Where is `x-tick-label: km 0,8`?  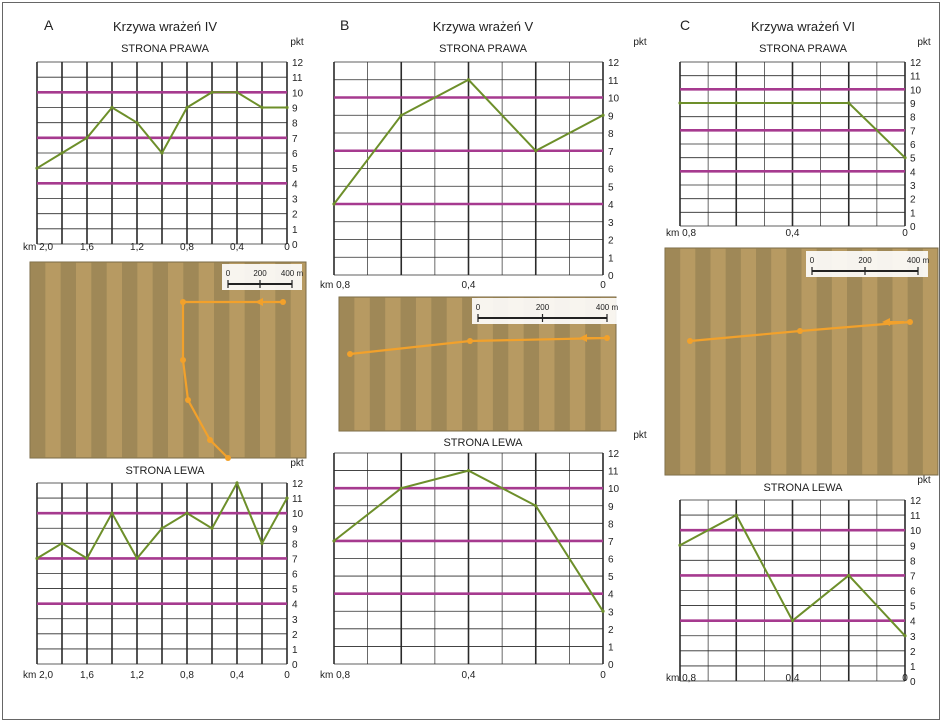
x-tick-label: km 0,8 is located at coordinates (335, 675).